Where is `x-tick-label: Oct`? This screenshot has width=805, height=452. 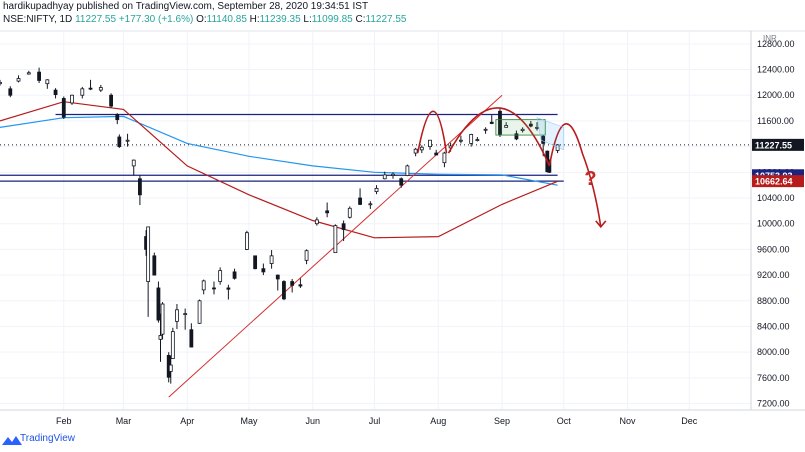
x-tick-label: Oct is located at coordinates (564, 421).